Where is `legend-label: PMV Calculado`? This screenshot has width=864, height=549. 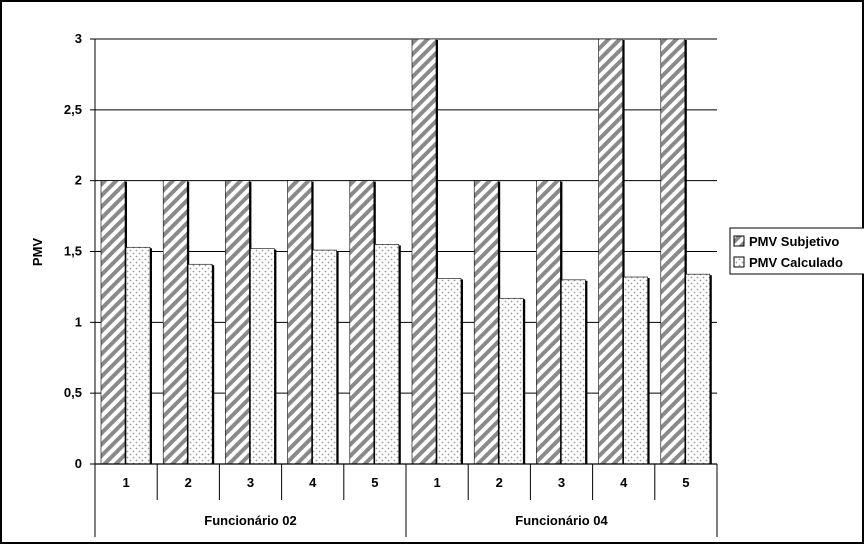
legend-label: PMV Calculado is located at coordinates (796, 262).